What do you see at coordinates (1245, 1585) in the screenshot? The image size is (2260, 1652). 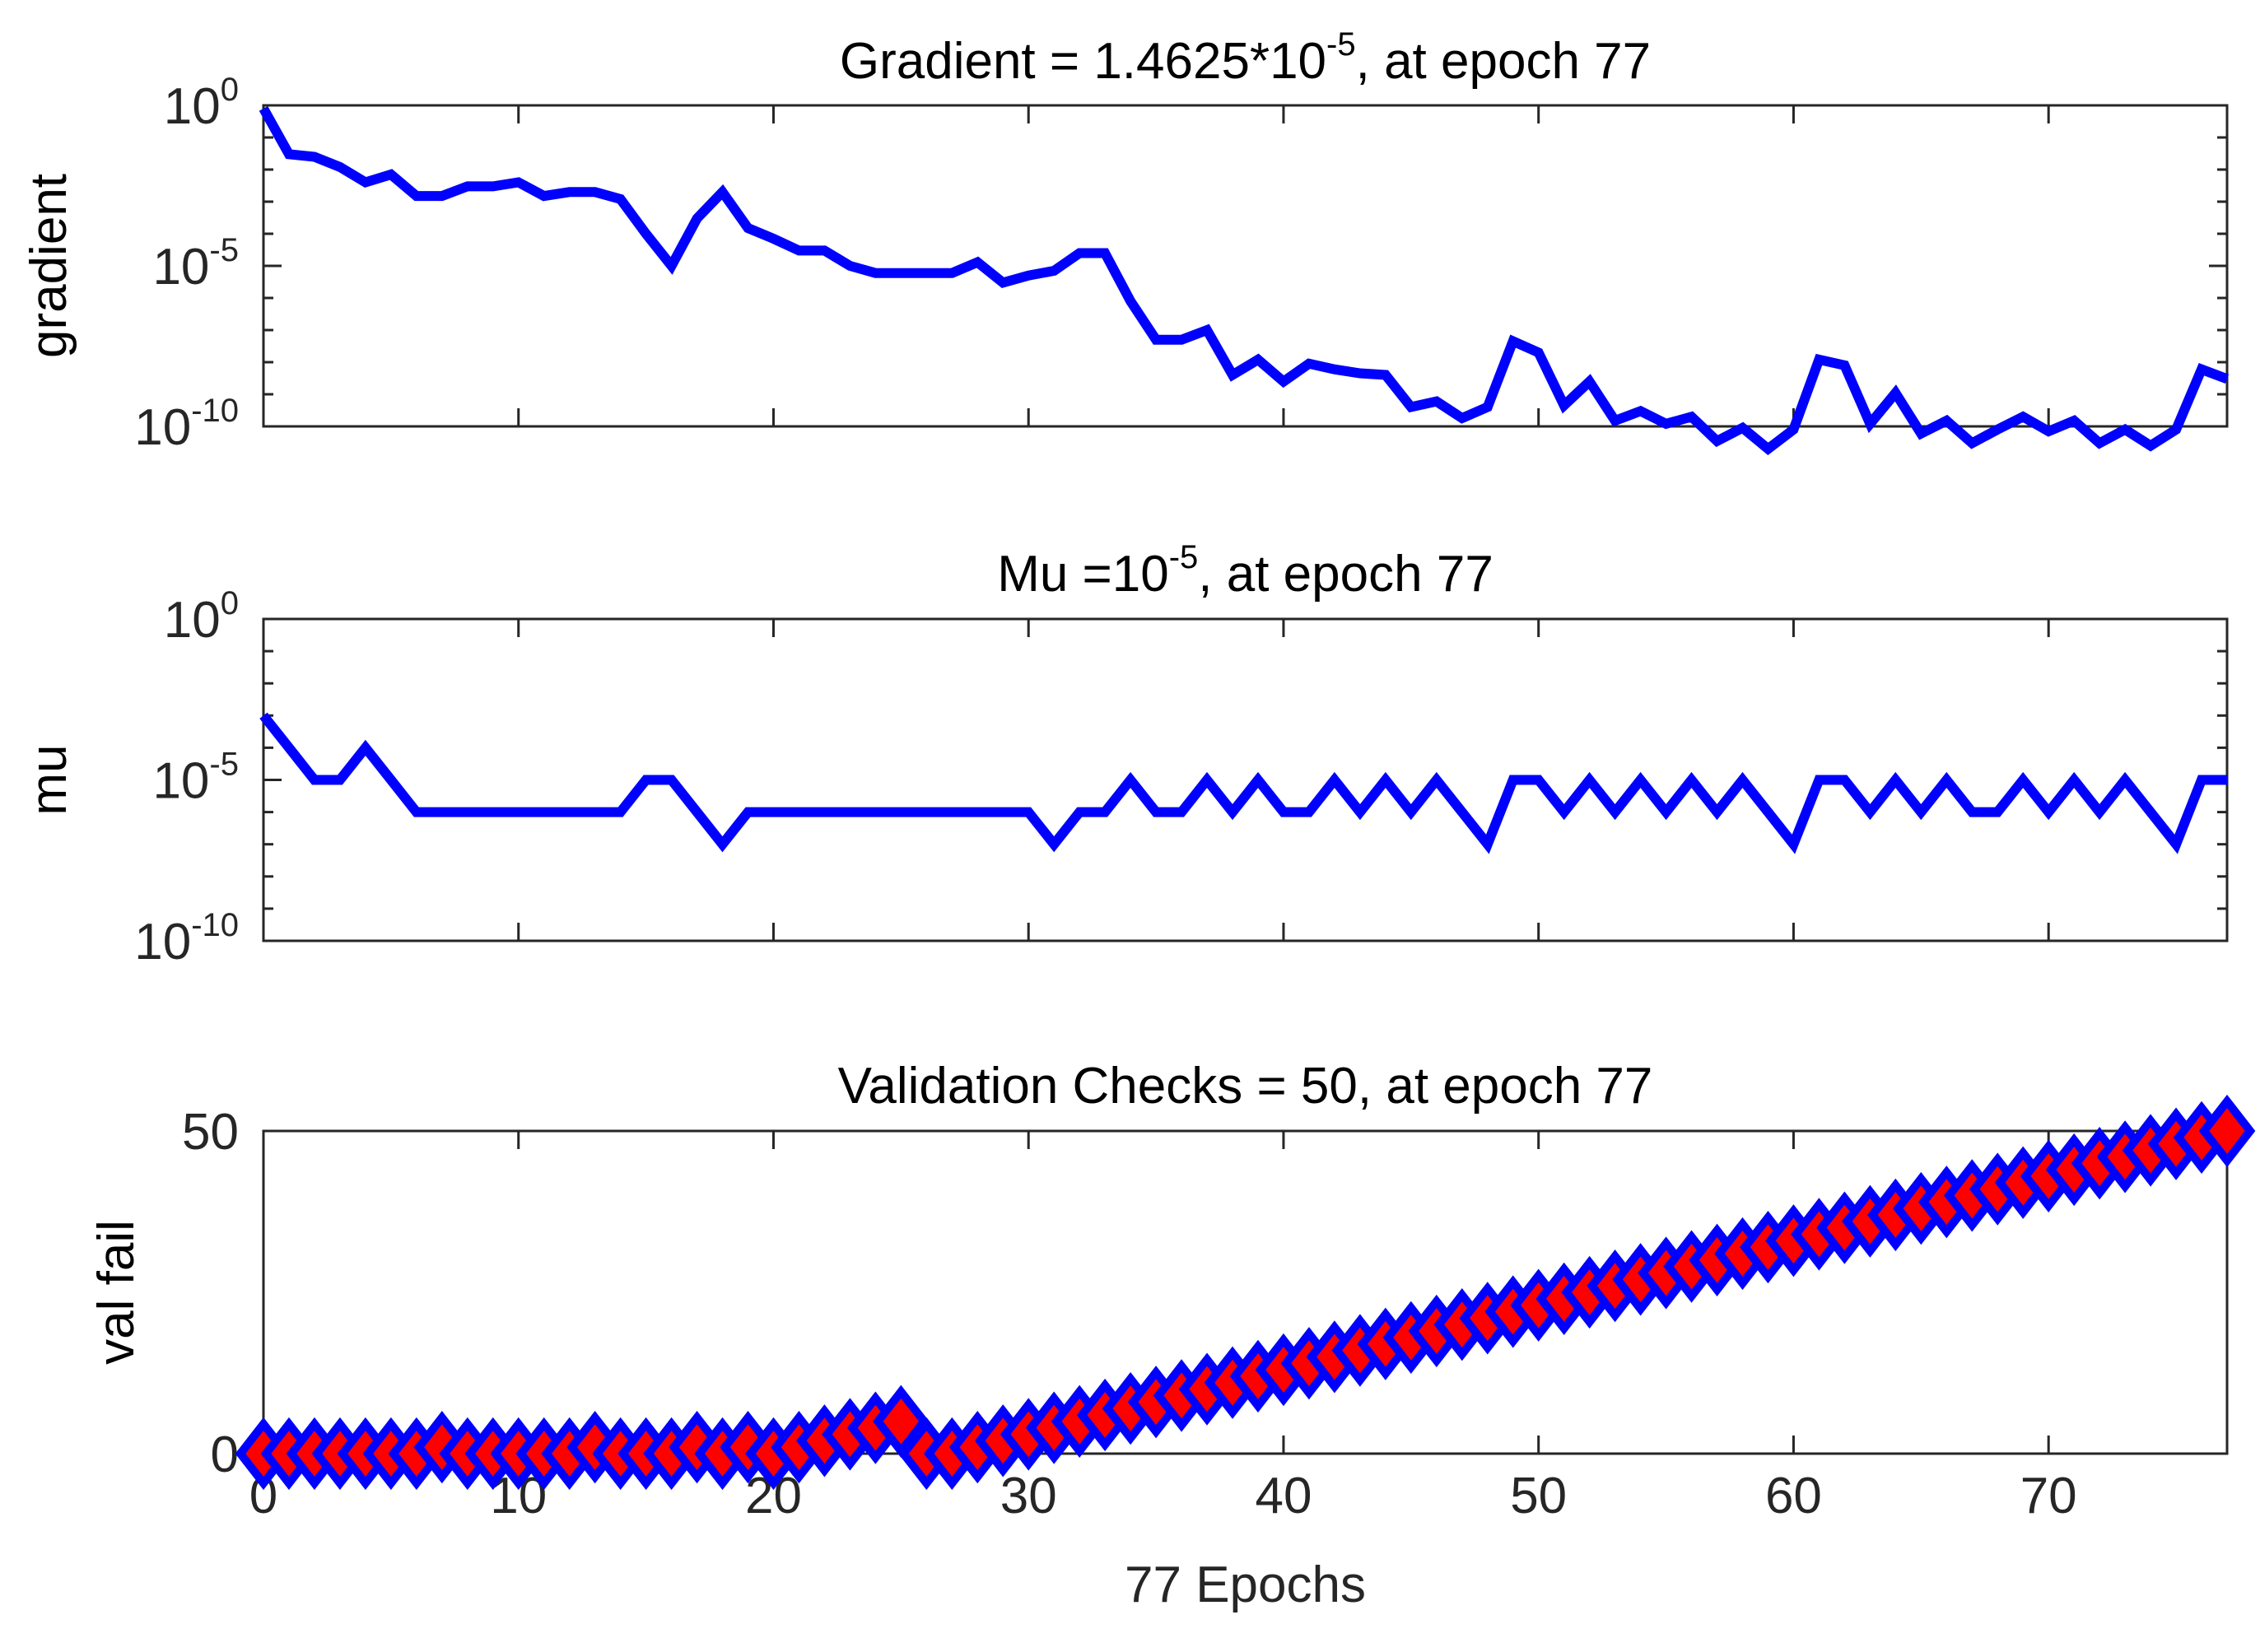 I see `val_fail-xlabel: 77 Epochs` at bounding box center [1245, 1585].